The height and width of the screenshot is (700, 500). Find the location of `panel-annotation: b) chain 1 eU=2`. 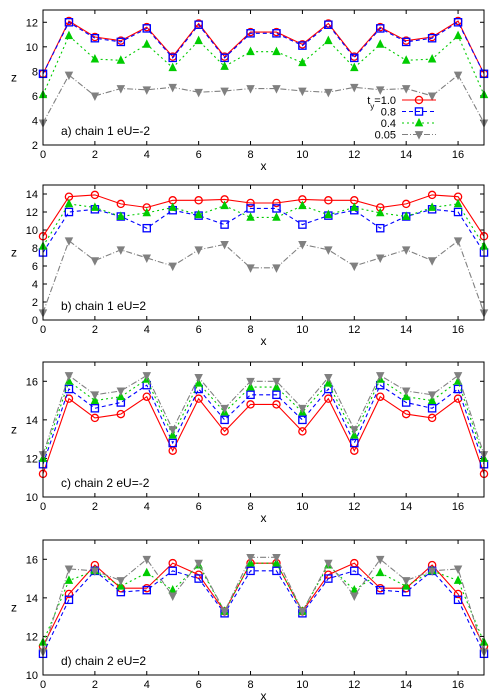

panel-annotation: b) chain 1 eU=2 is located at coordinates (103, 306).